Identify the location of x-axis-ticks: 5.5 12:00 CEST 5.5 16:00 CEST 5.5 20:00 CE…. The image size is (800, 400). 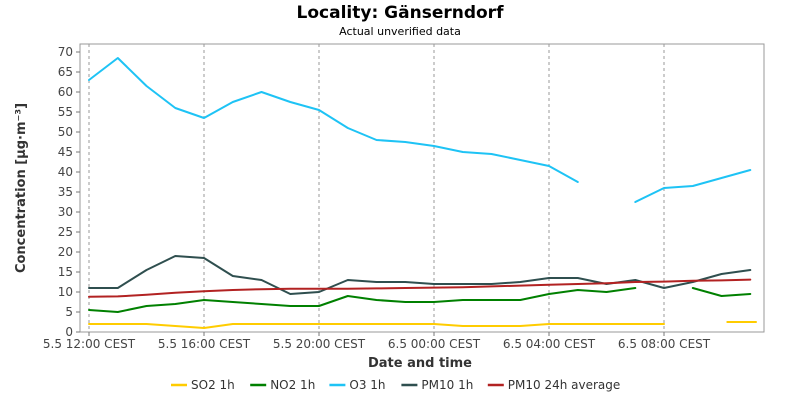
(377, 341).